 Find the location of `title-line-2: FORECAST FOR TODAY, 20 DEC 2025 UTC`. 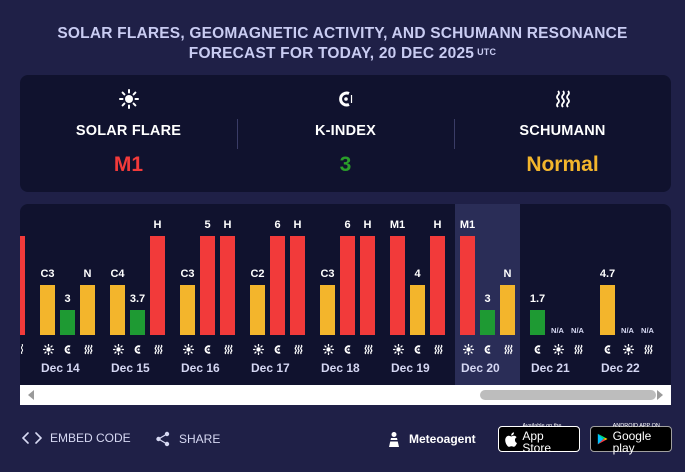

title-line-2: FORECAST FOR TODAY, 20 DEC 2025 UTC is located at coordinates (342, 54).